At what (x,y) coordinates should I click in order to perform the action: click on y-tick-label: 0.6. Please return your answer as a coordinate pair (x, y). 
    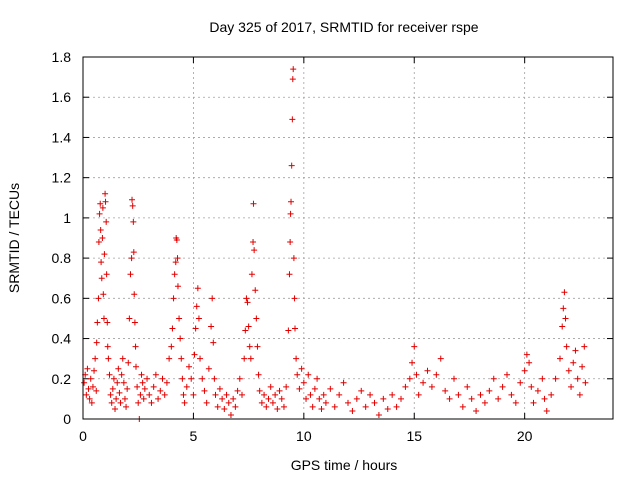
    Looking at the image, I should click on (62, 298).